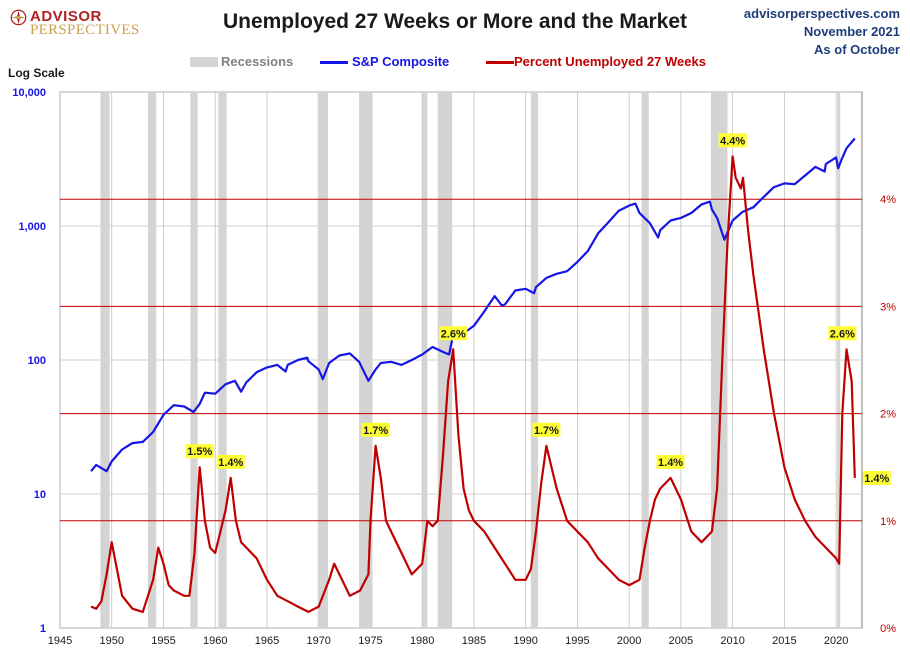 The image size is (910, 661). I want to click on legend-recessions-swatch, so click(204, 62).